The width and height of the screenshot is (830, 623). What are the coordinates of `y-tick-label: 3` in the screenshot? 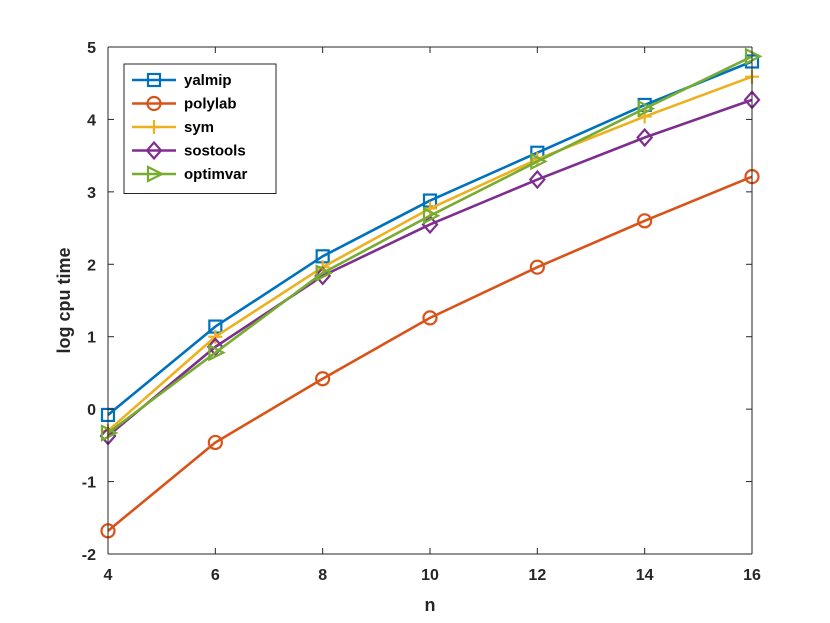 It's located at (91, 193).